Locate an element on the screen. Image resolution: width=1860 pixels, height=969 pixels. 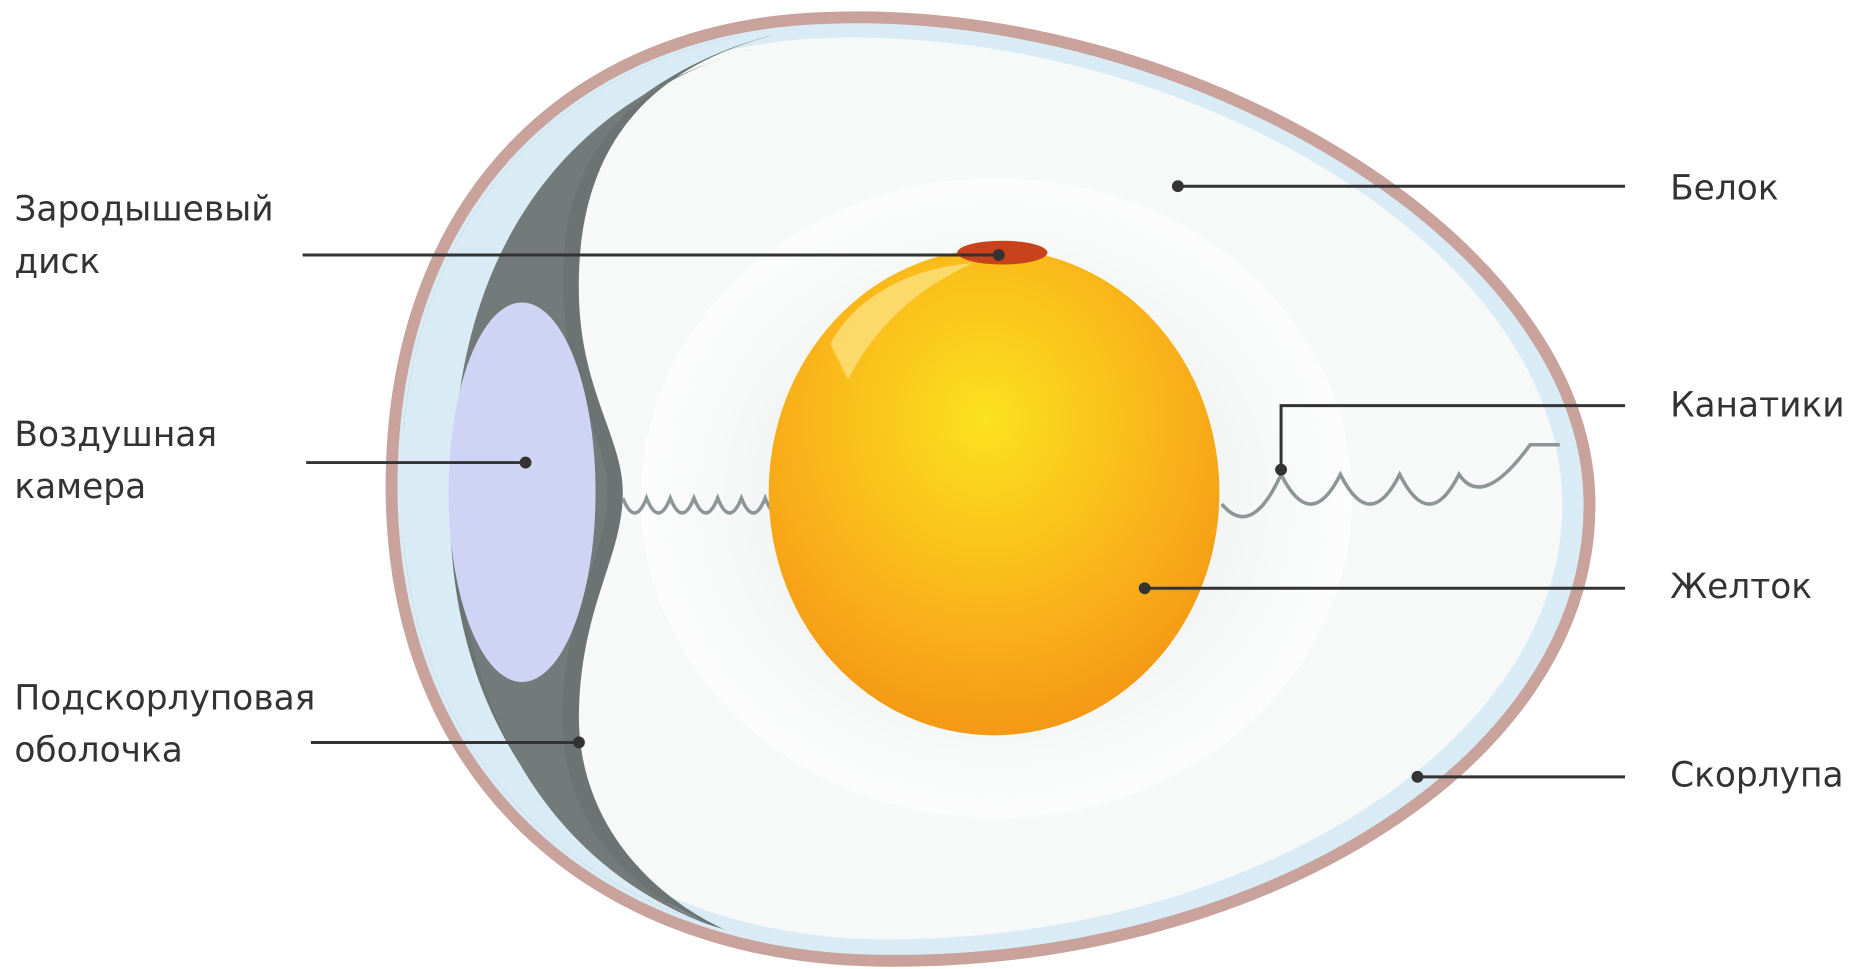
yolk is located at coordinates (994, 492).